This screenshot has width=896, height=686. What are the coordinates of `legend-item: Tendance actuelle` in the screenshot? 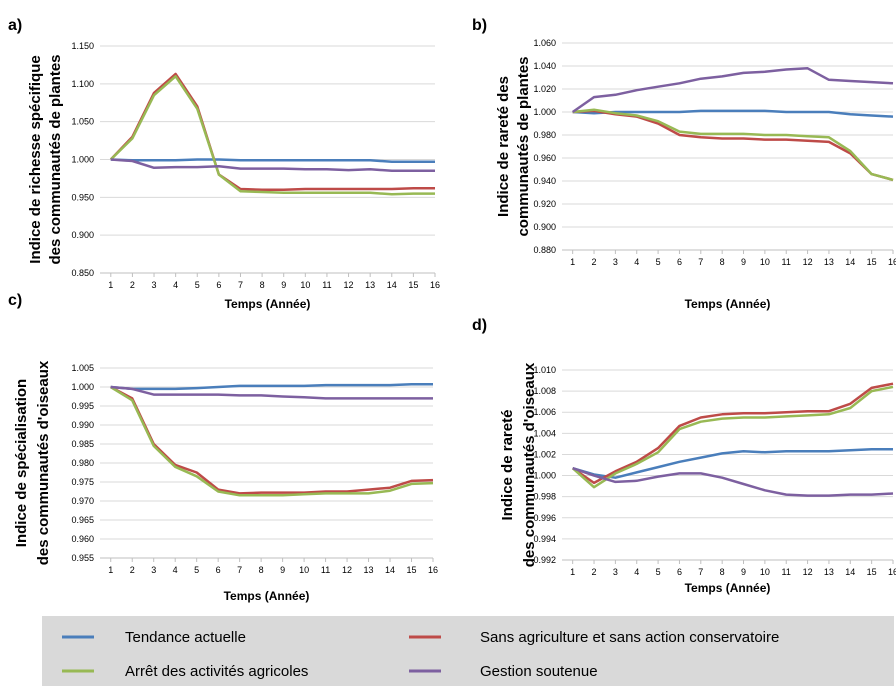 It's located at (154, 637).